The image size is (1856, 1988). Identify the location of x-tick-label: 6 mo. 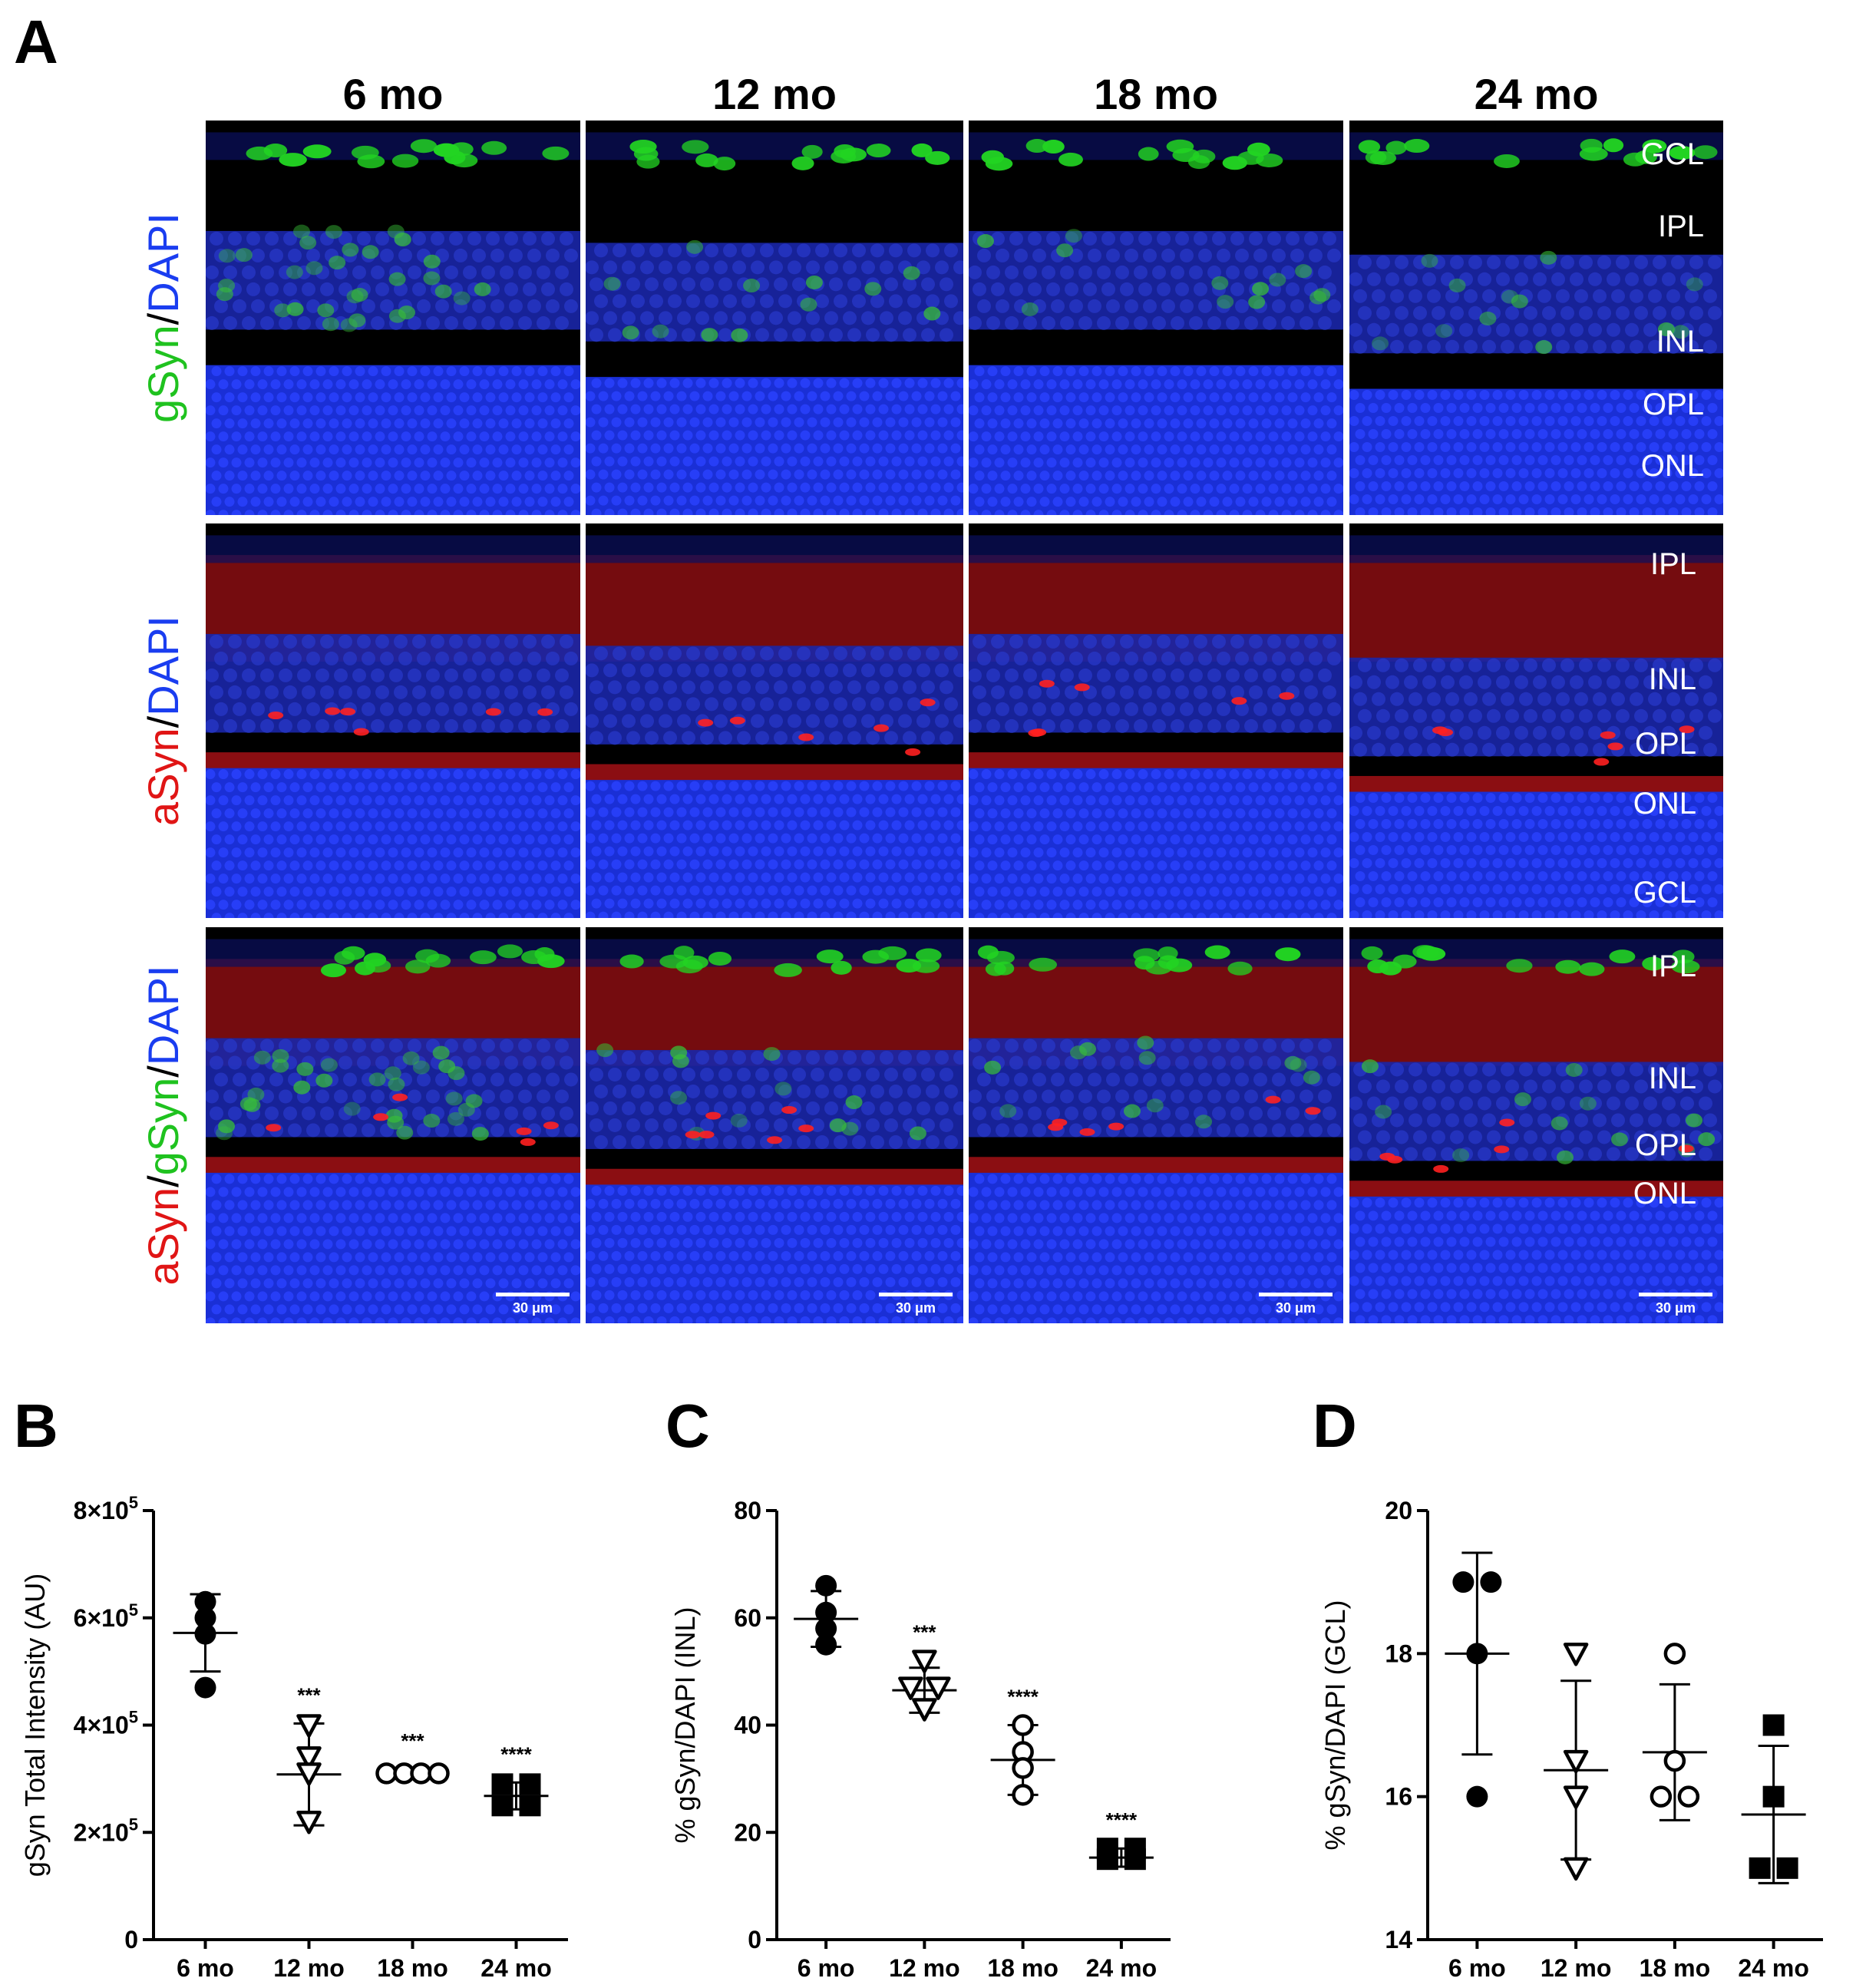
(1477, 1968).